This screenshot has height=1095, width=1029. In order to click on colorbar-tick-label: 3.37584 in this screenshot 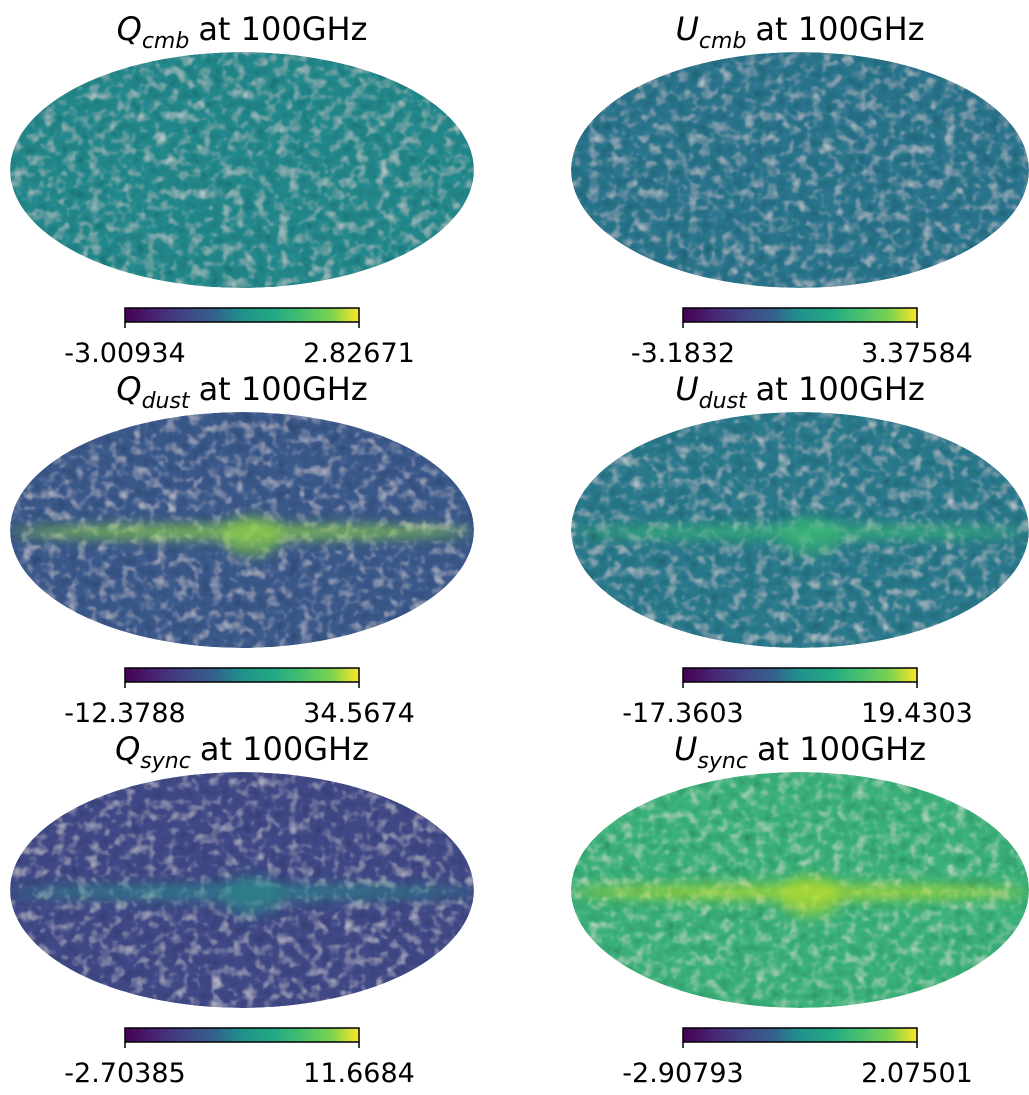, I will do `click(917, 353)`.